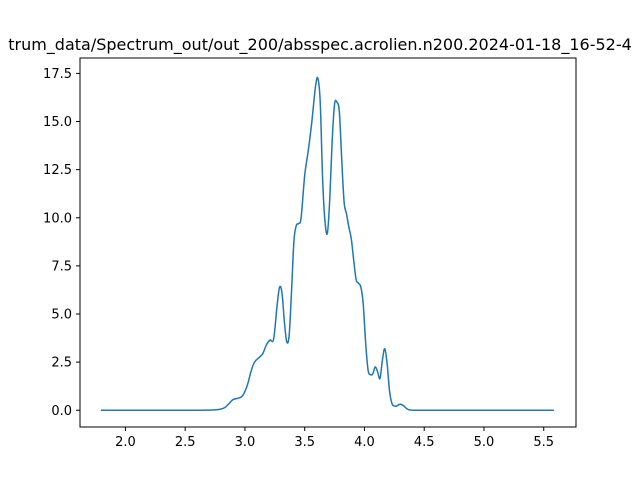 This screenshot has height=480, width=640. I want to click on x-tick-label: 5.5, so click(543, 442).